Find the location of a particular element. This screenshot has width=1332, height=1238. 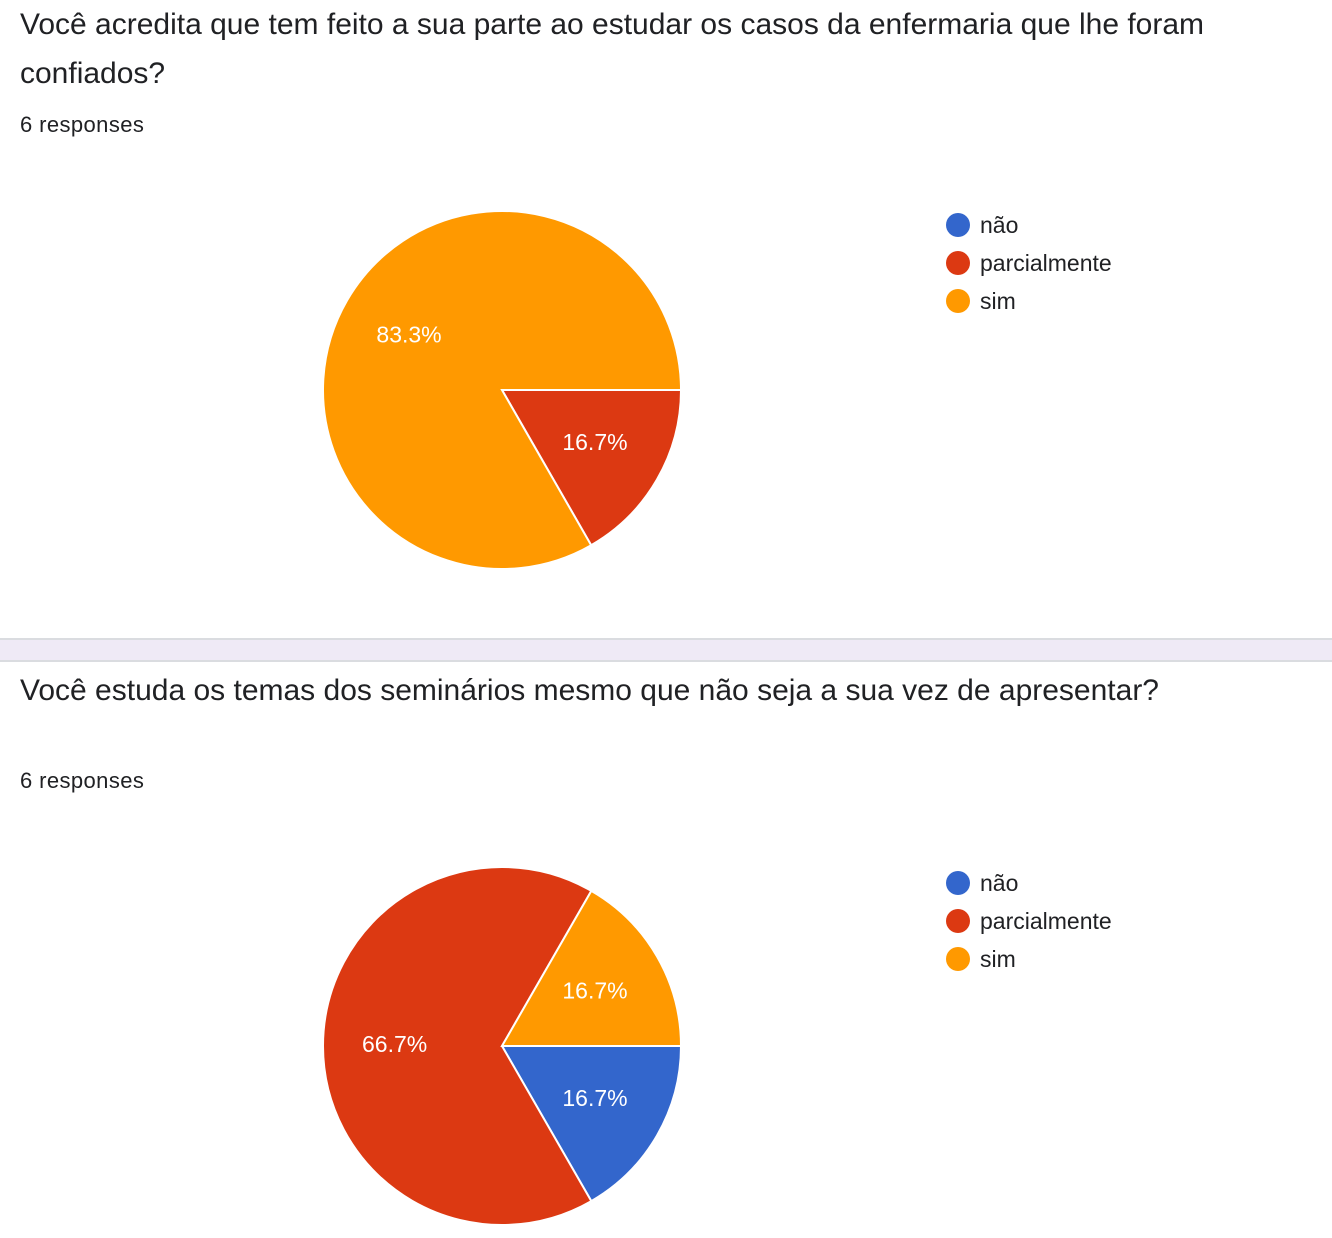

section-divider is located at coordinates (666, 650).